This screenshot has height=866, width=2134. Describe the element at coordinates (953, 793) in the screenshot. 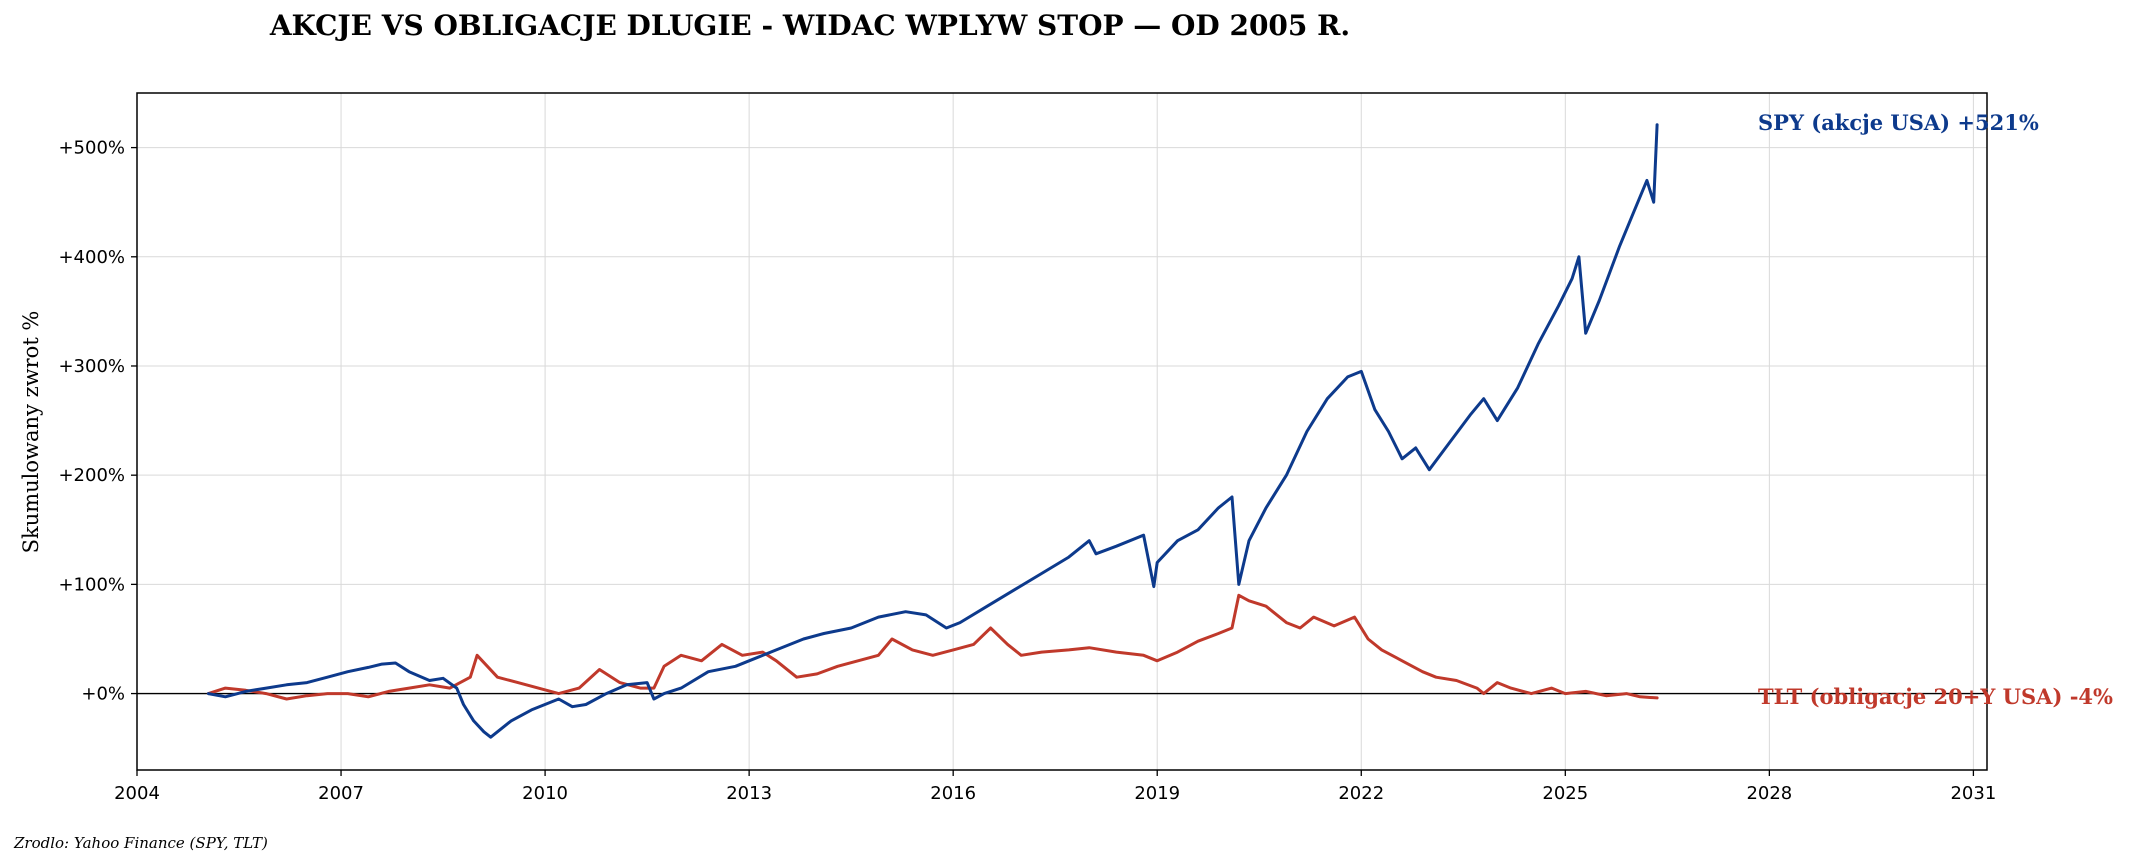

I see `x-tick-label: 2016` at that location.